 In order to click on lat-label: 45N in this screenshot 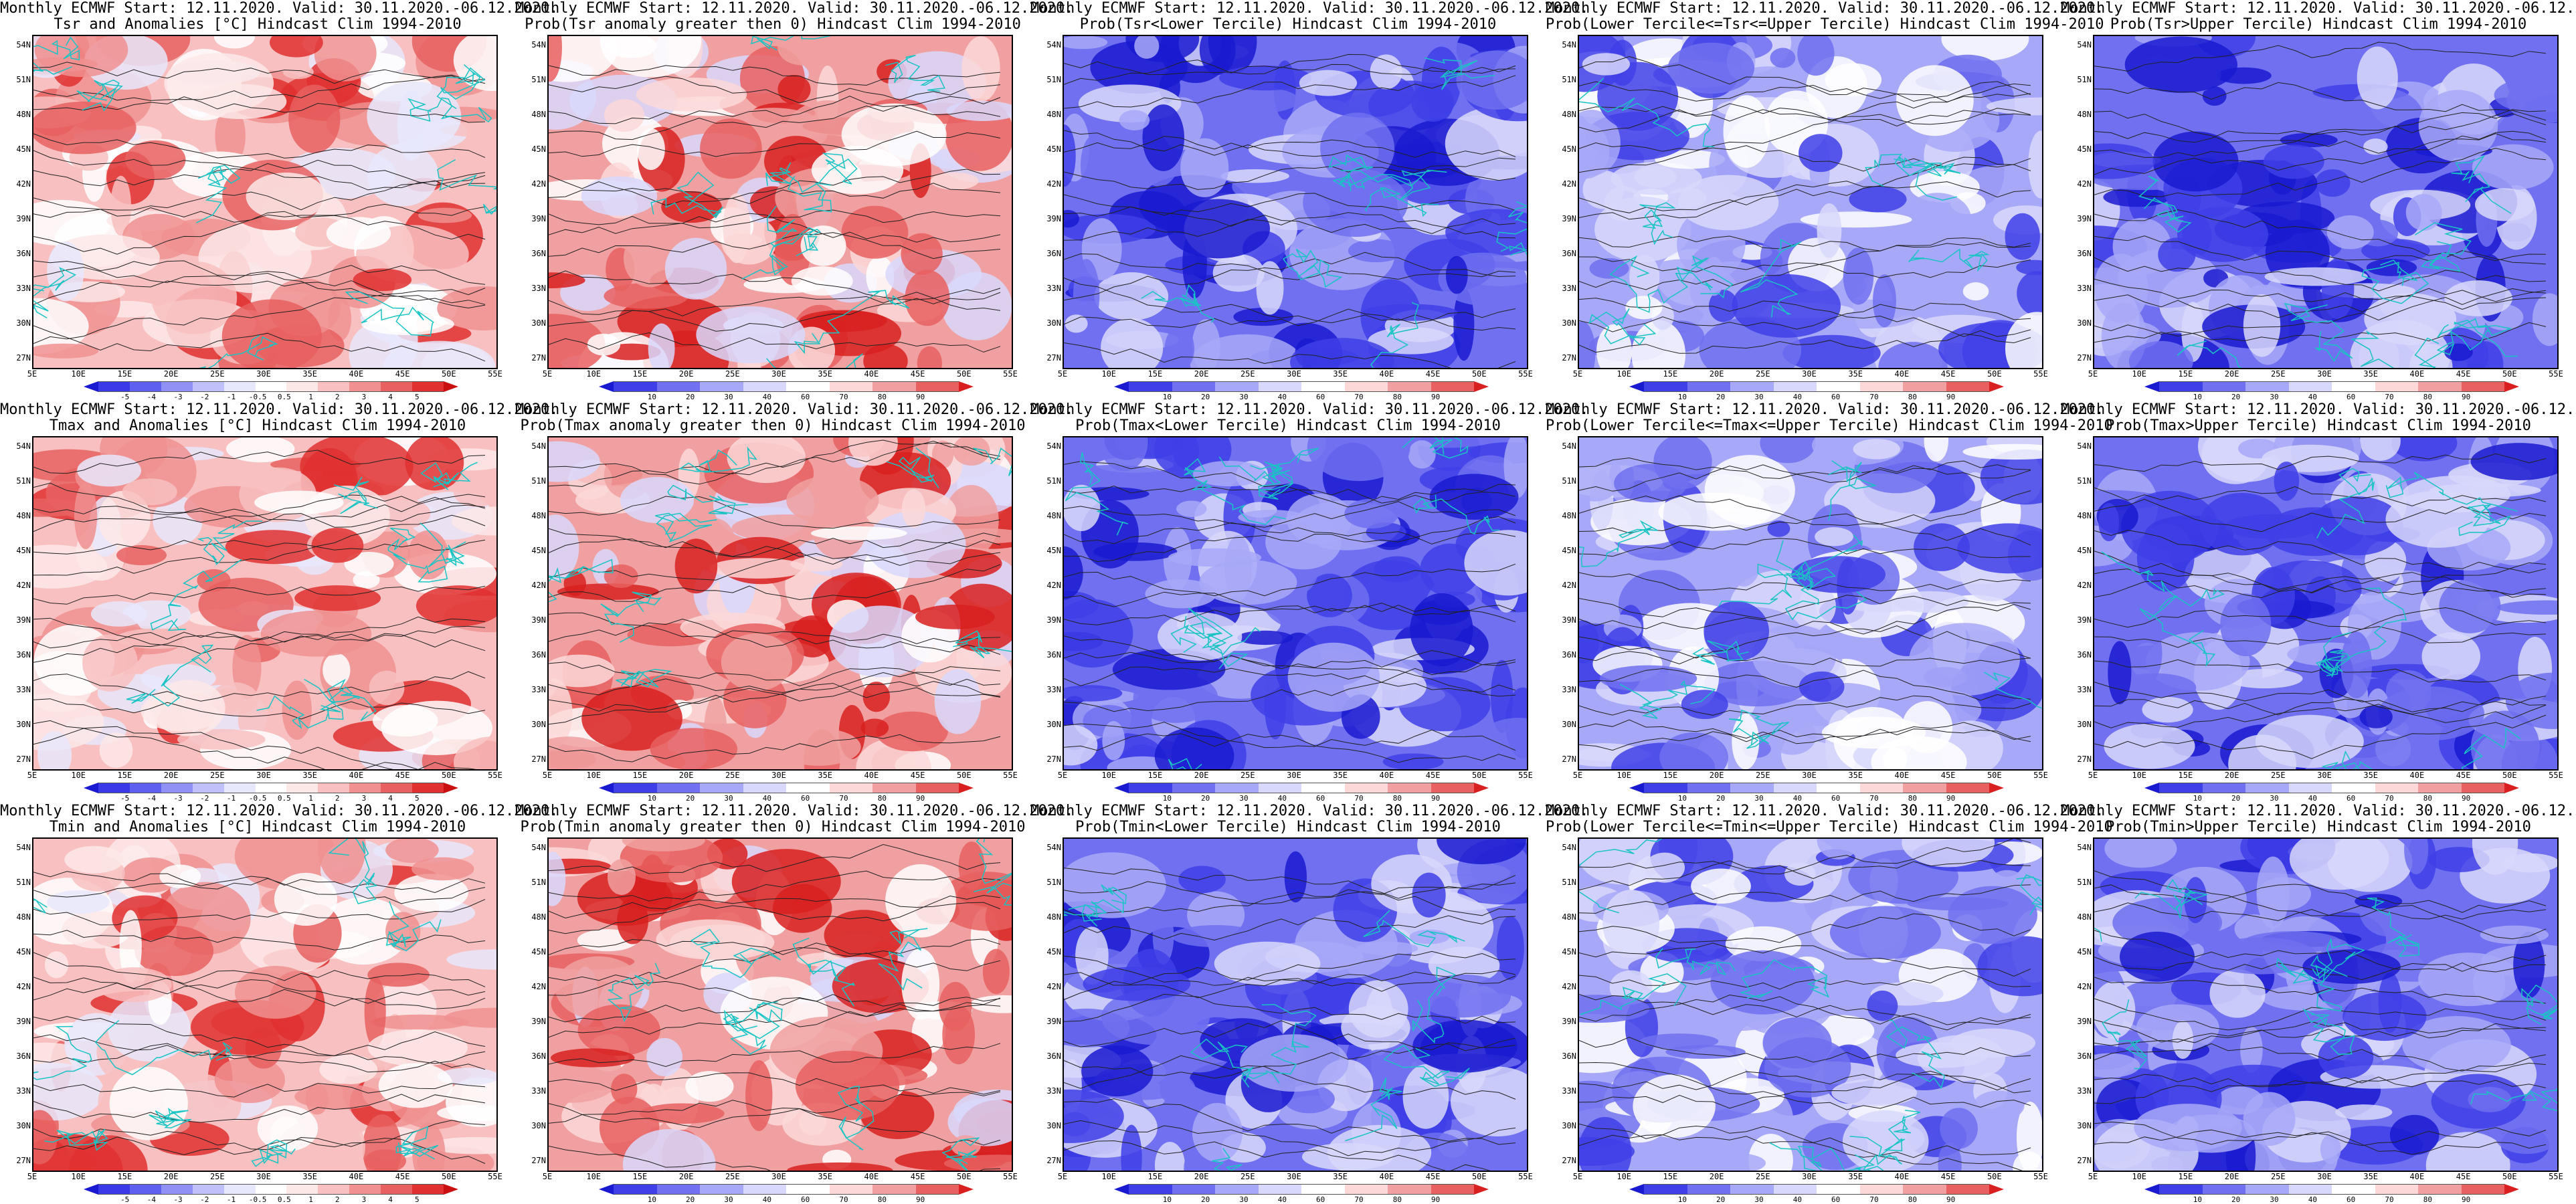, I will do `click(2084, 952)`.